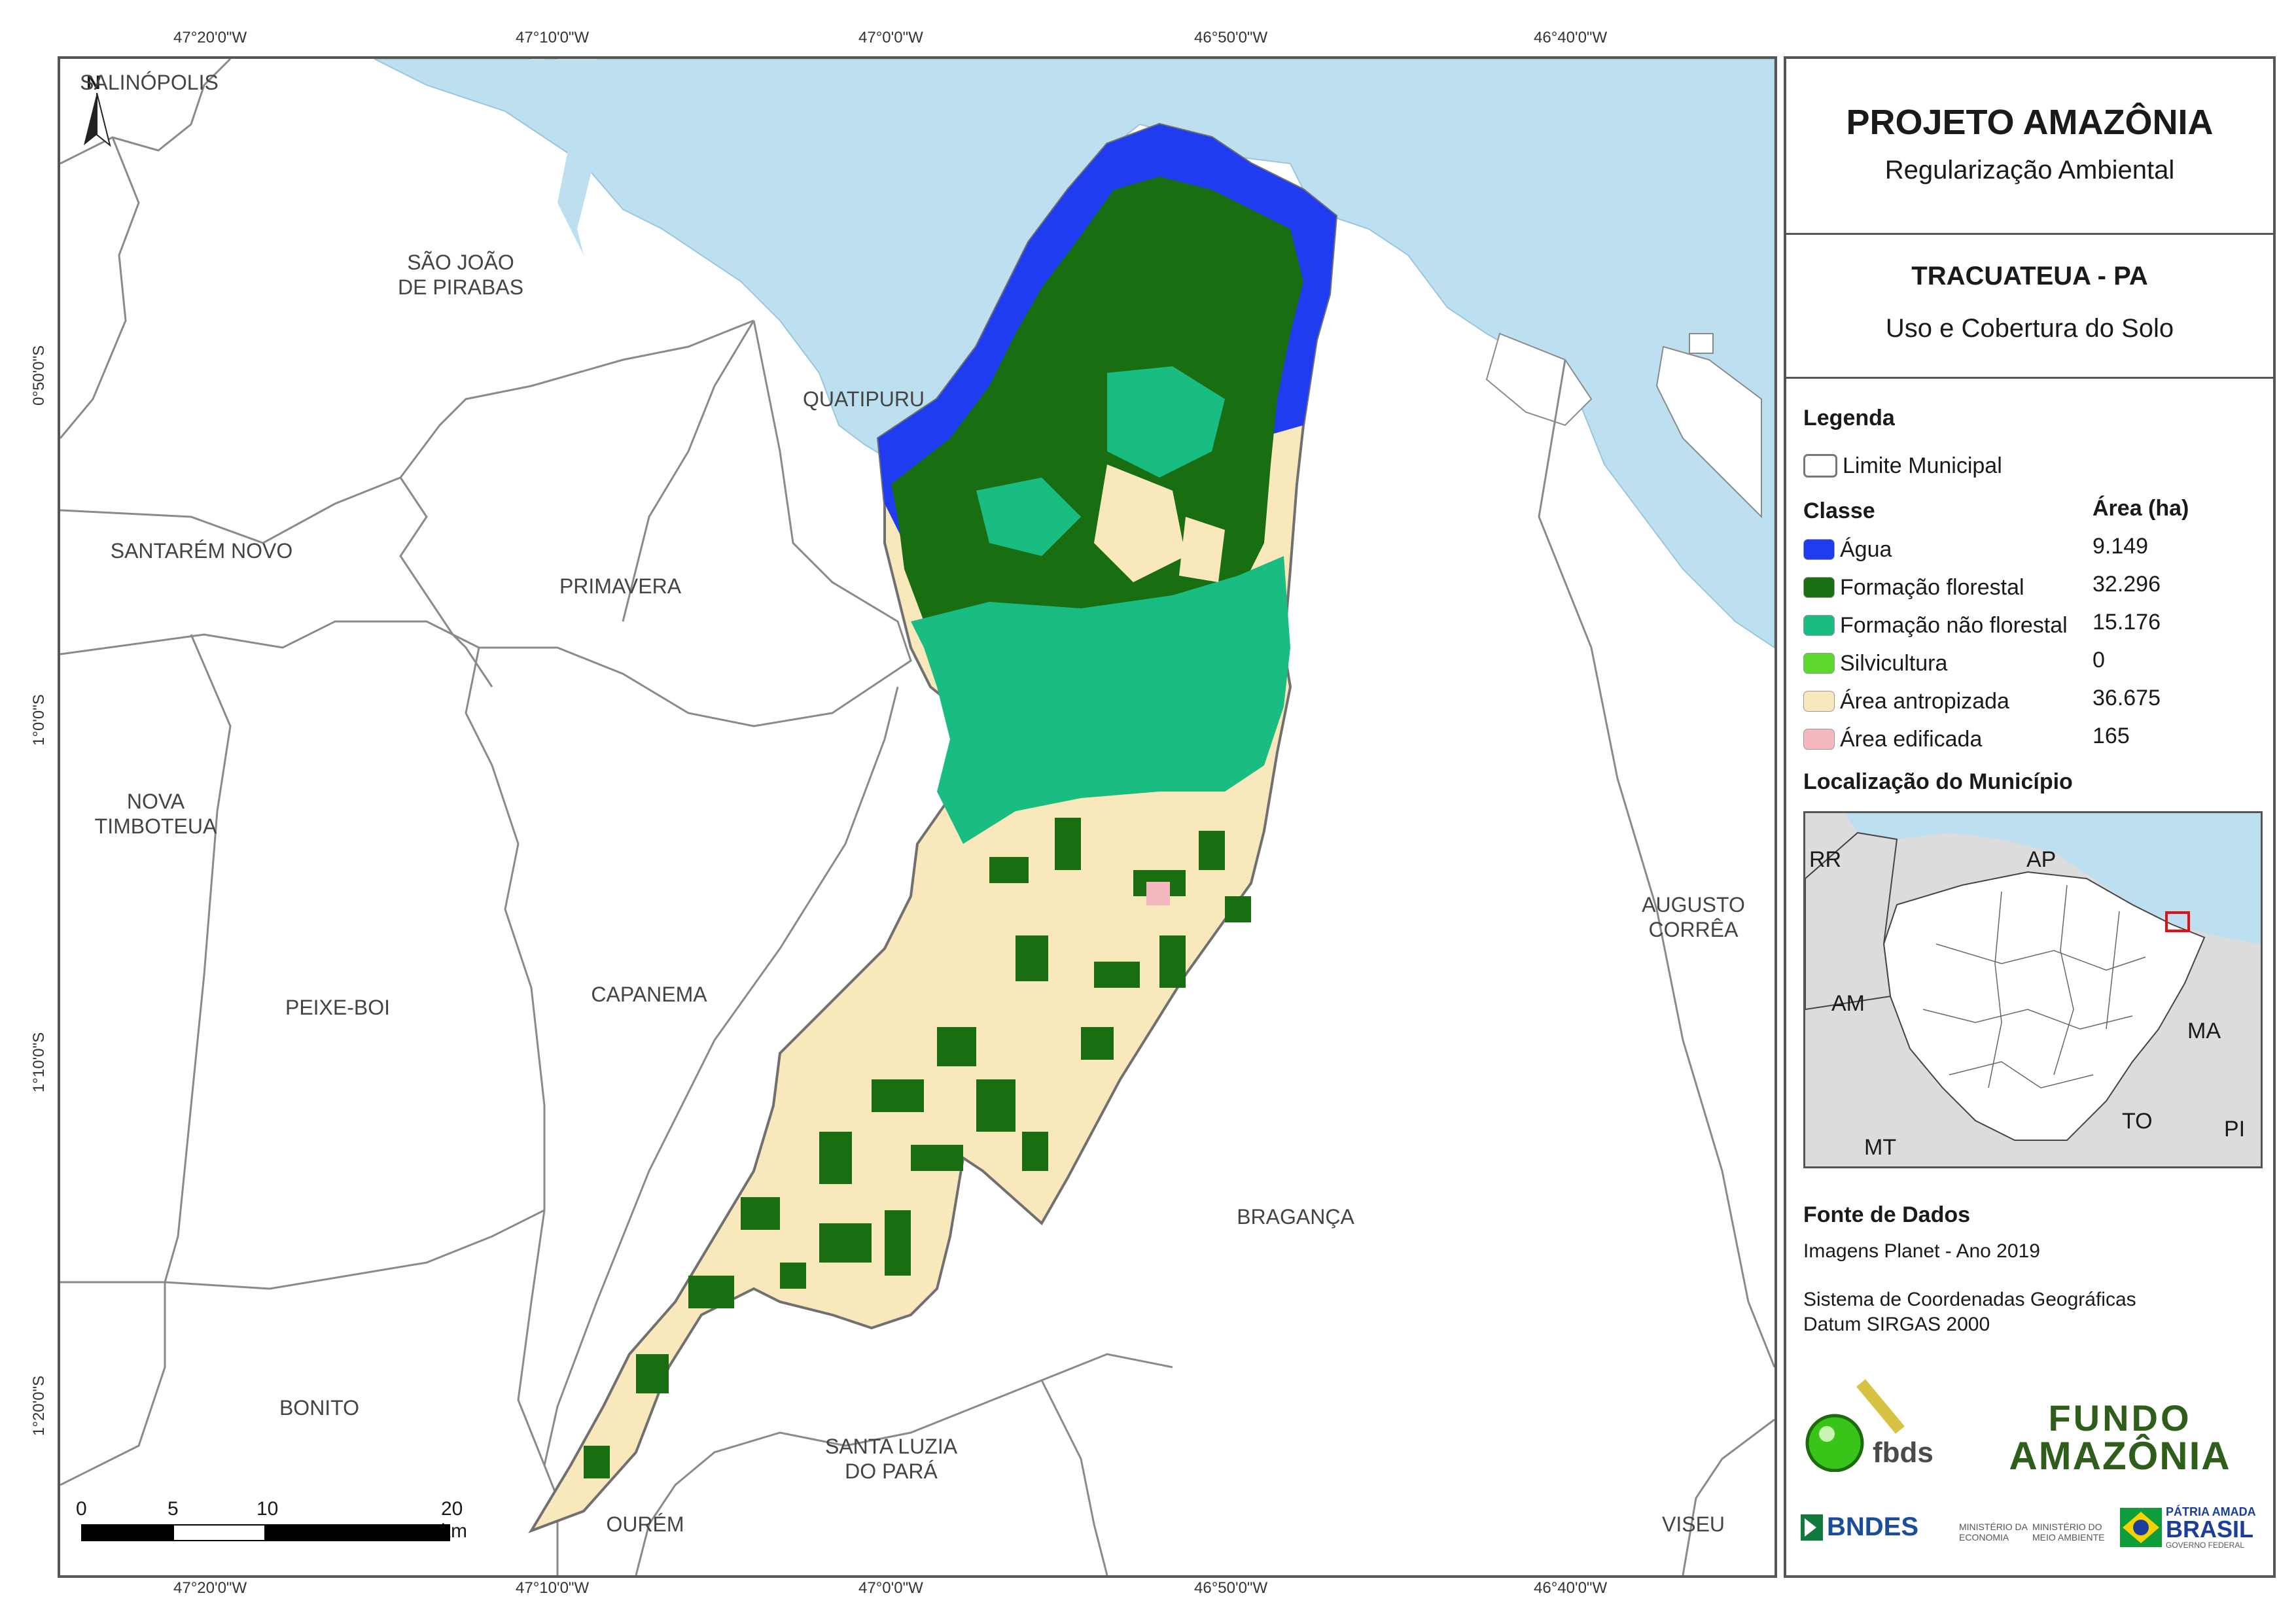 The height and width of the screenshot is (1623, 2296). Describe the element at coordinates (1839, 511) in the screenshot. I see `class-heading: Classe` at that location.